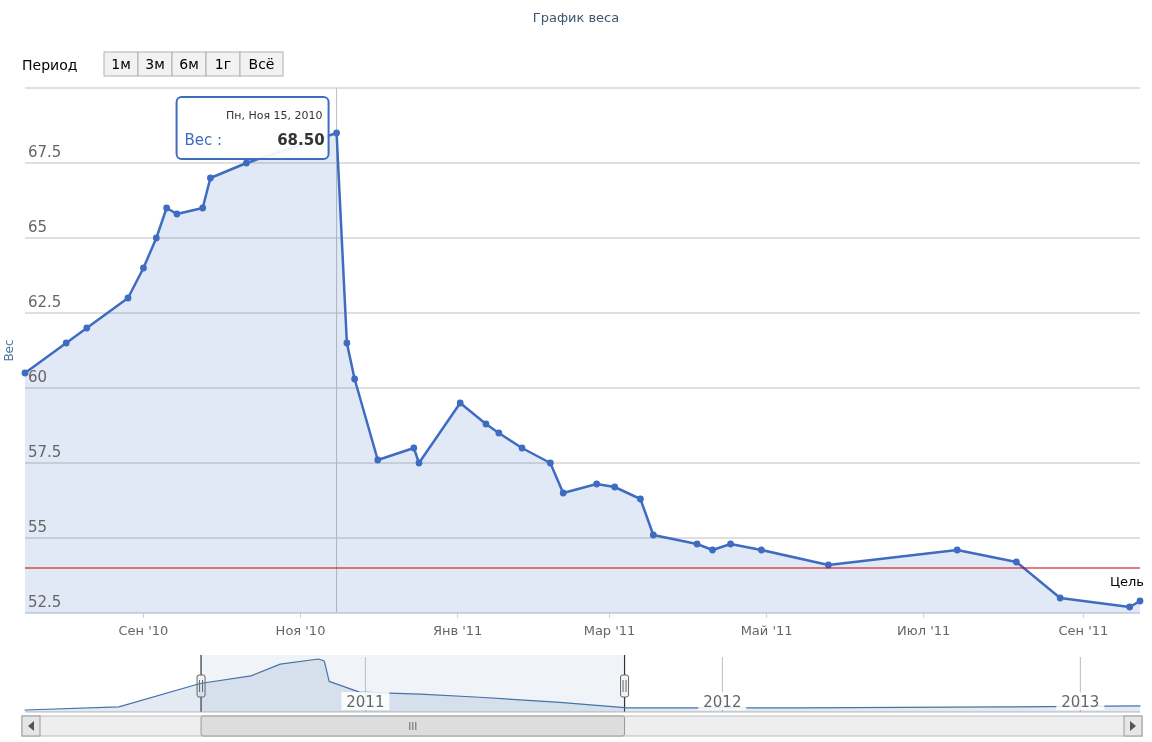 The width and height of the screenshot is (1152, 742). I want to click on text: 3м, so click(155, 64).